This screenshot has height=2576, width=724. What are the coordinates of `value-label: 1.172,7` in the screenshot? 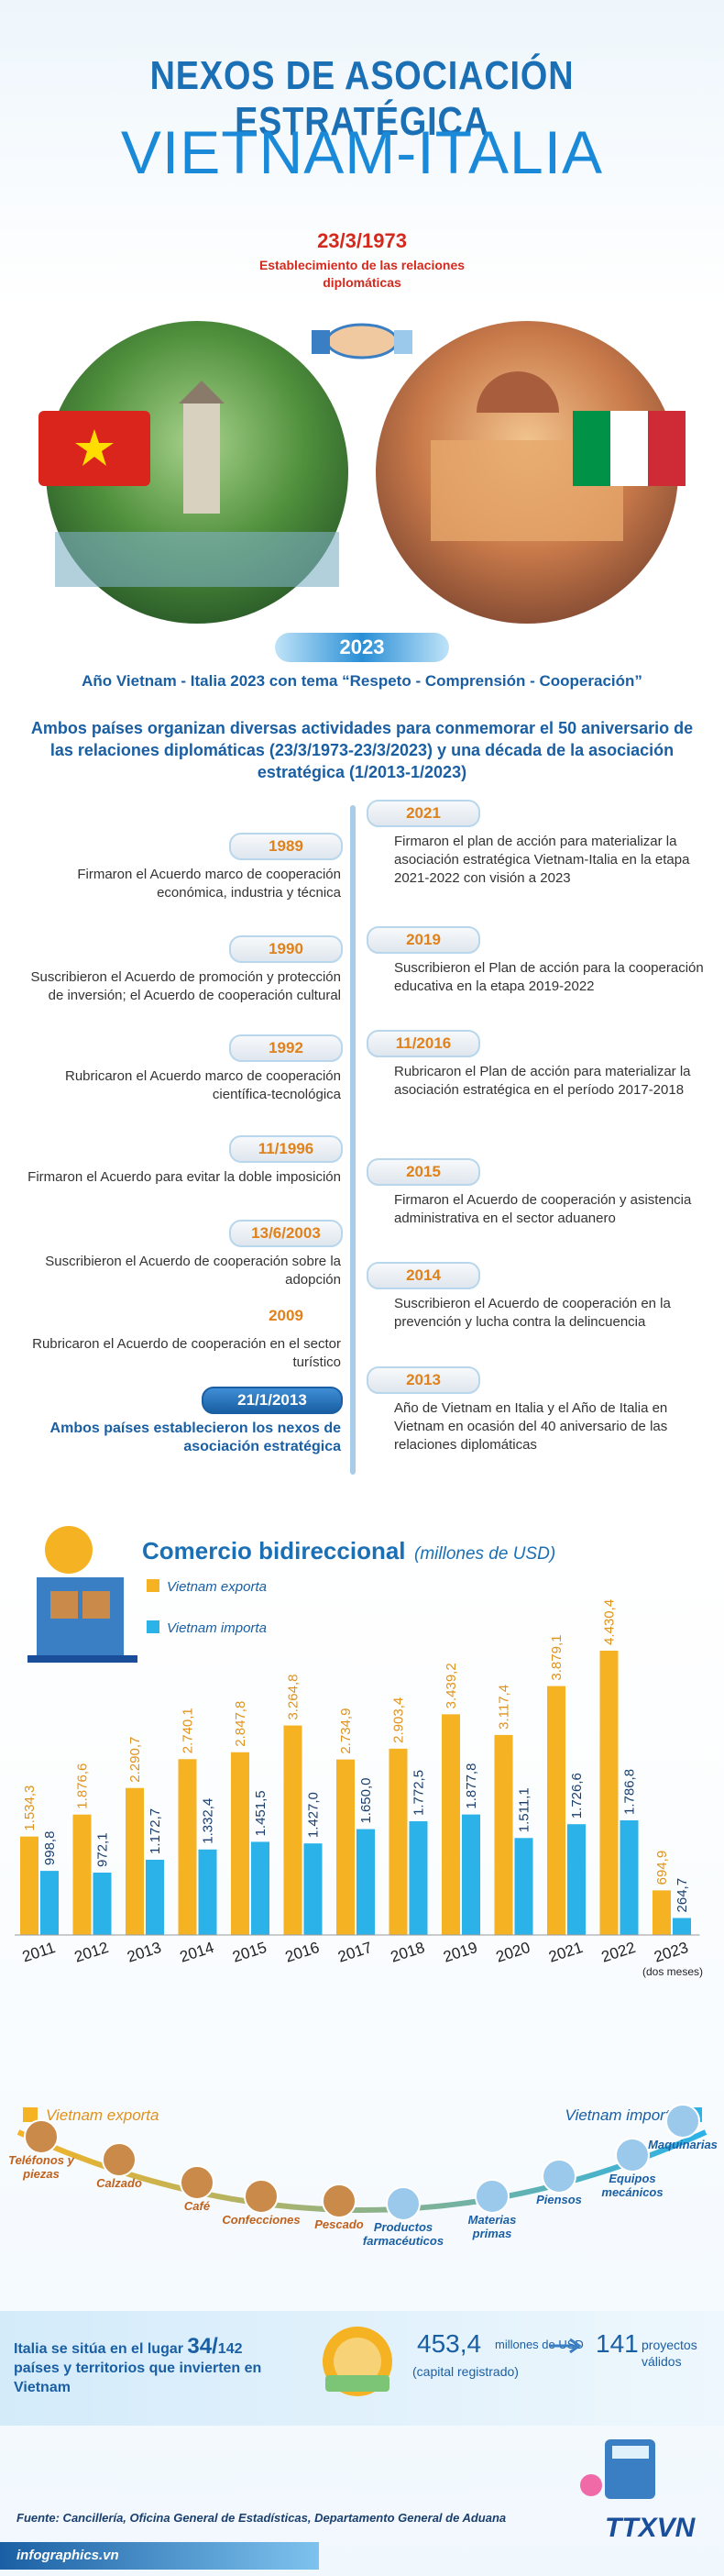 It's located at (155, 1831).